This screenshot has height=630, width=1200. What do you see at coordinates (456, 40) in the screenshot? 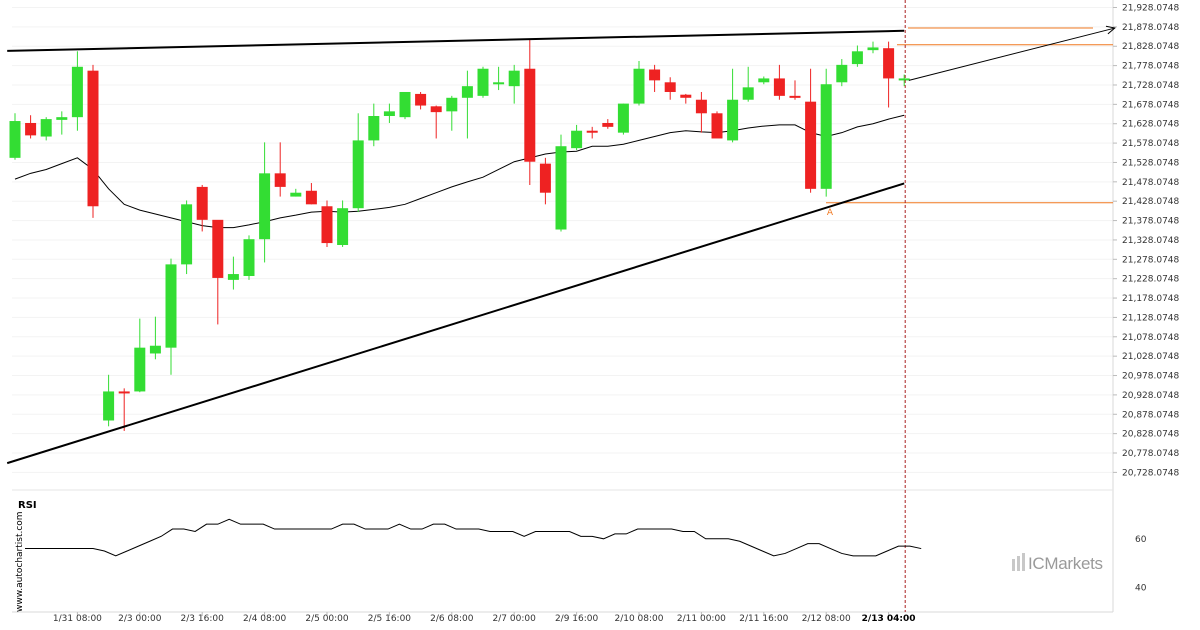
I see `upper-trend-line` at bounding box center [456, 40].